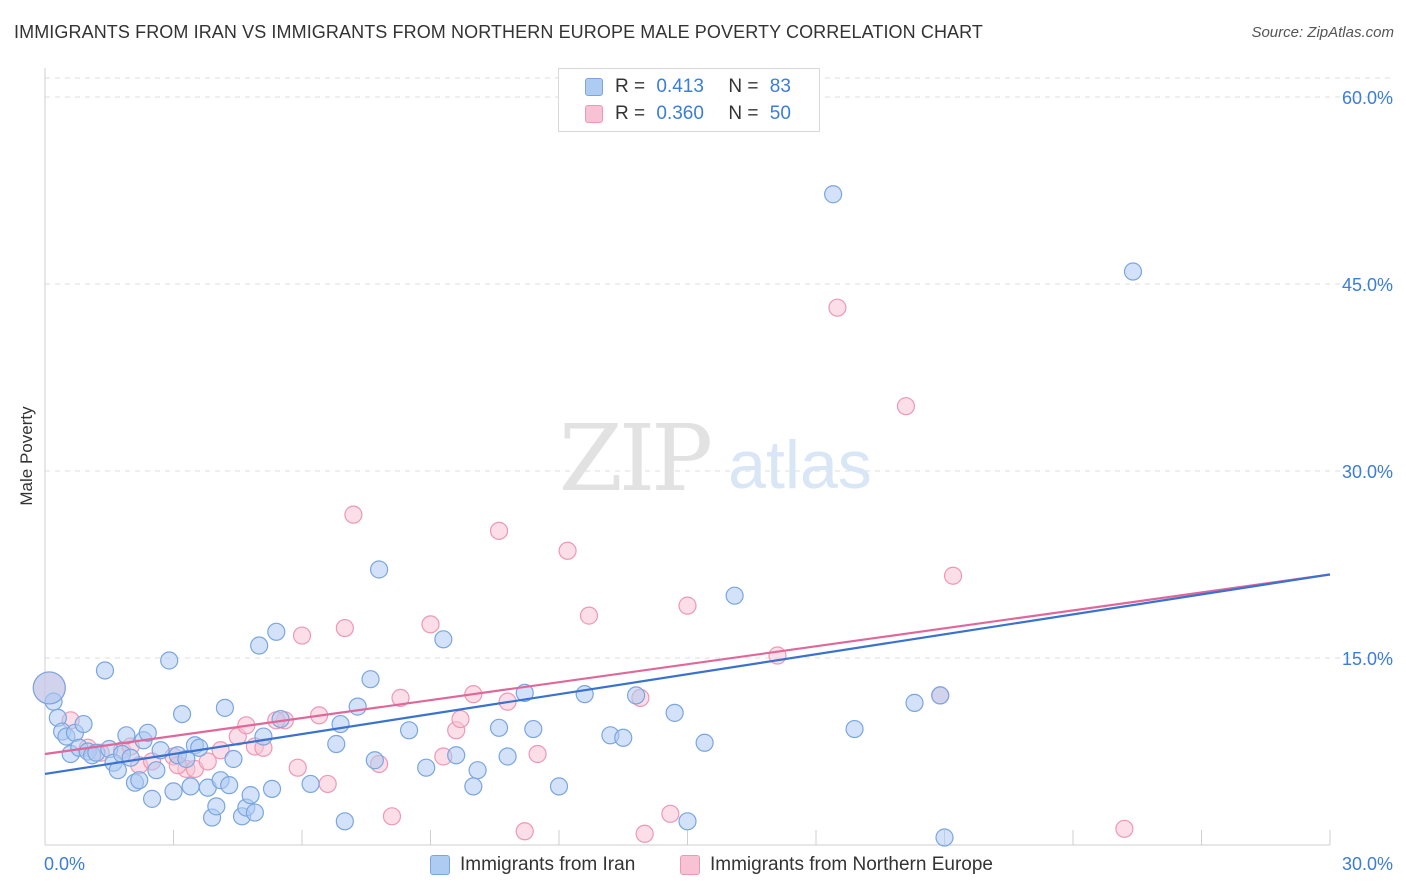  Describe the element at coordinates (680, 86) in the screenshot. I see `iran-r-value: 0.413` at that location.